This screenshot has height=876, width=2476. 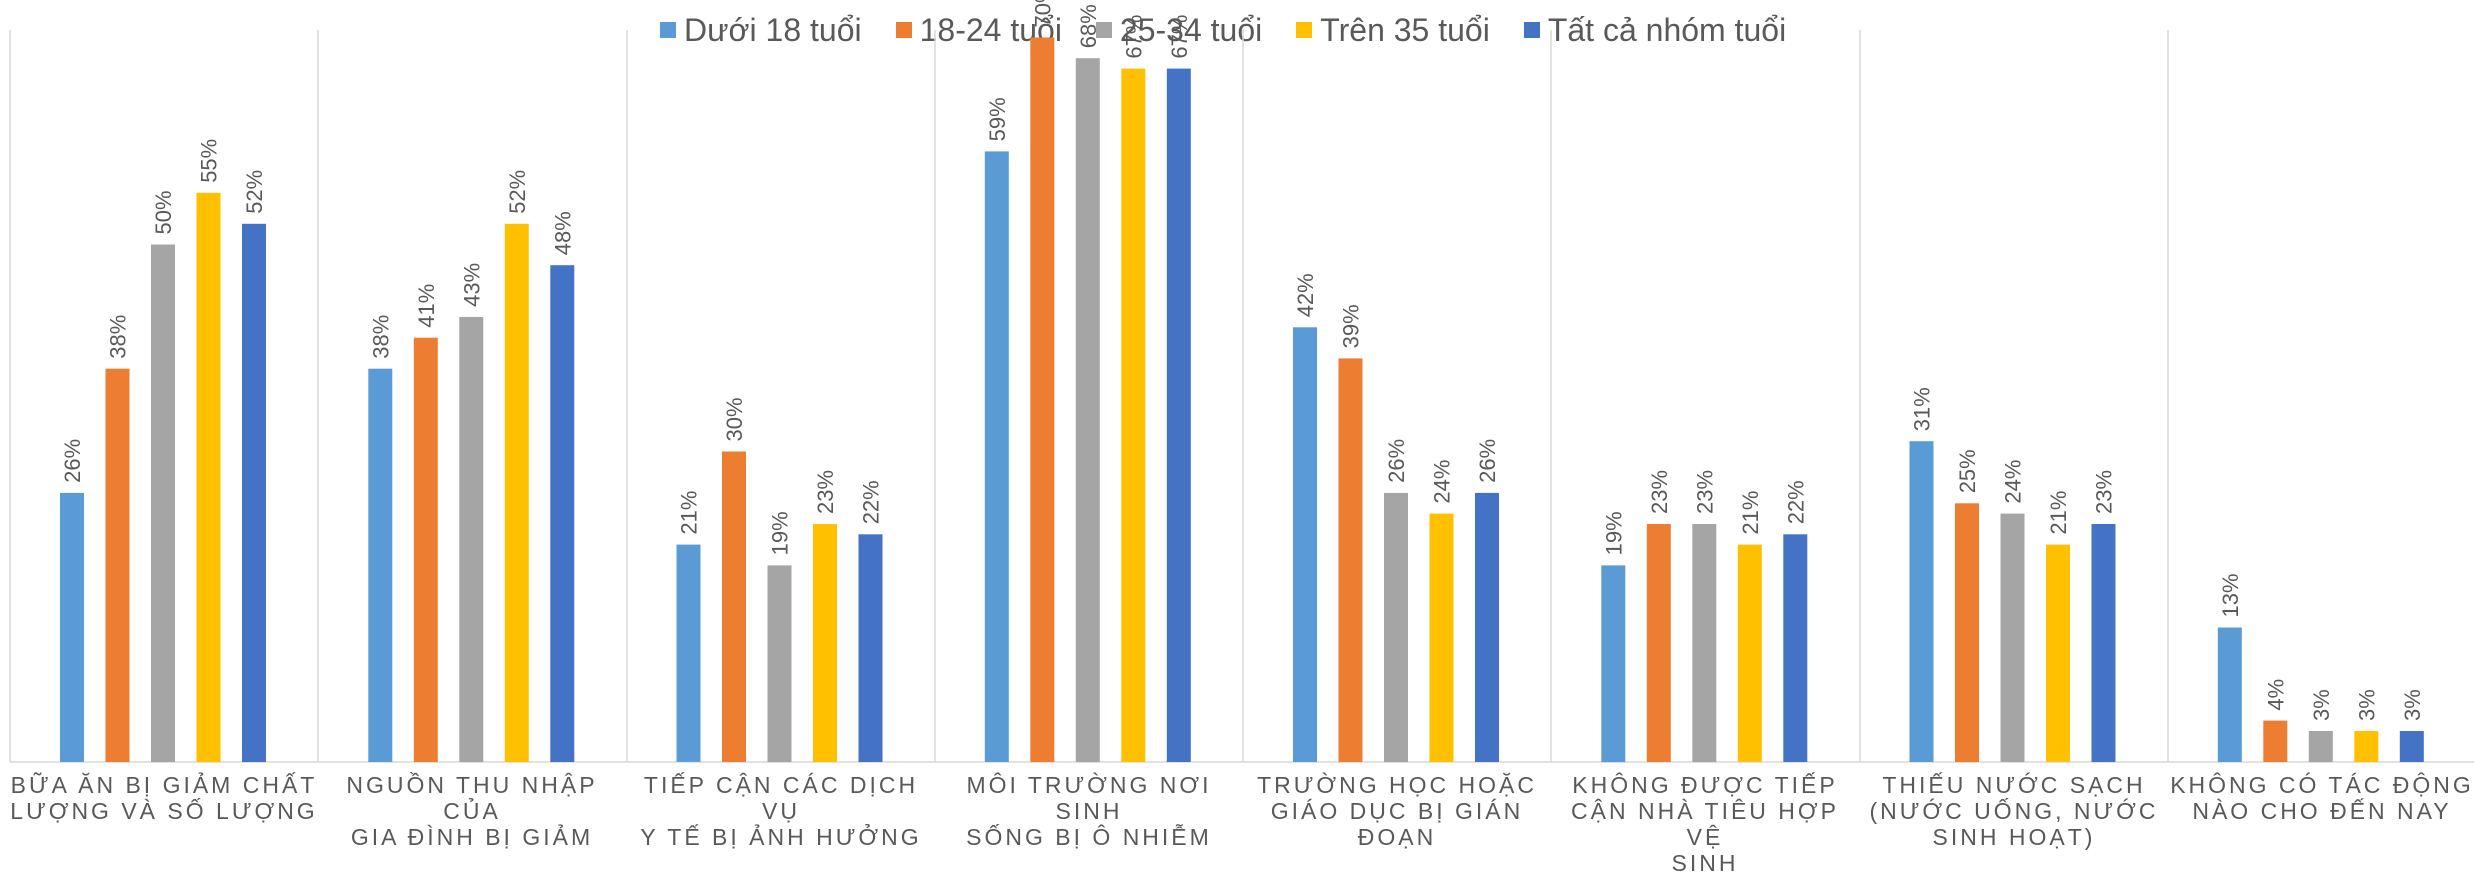 I want to click on data-label: 30%, so click(x=734, y=419).